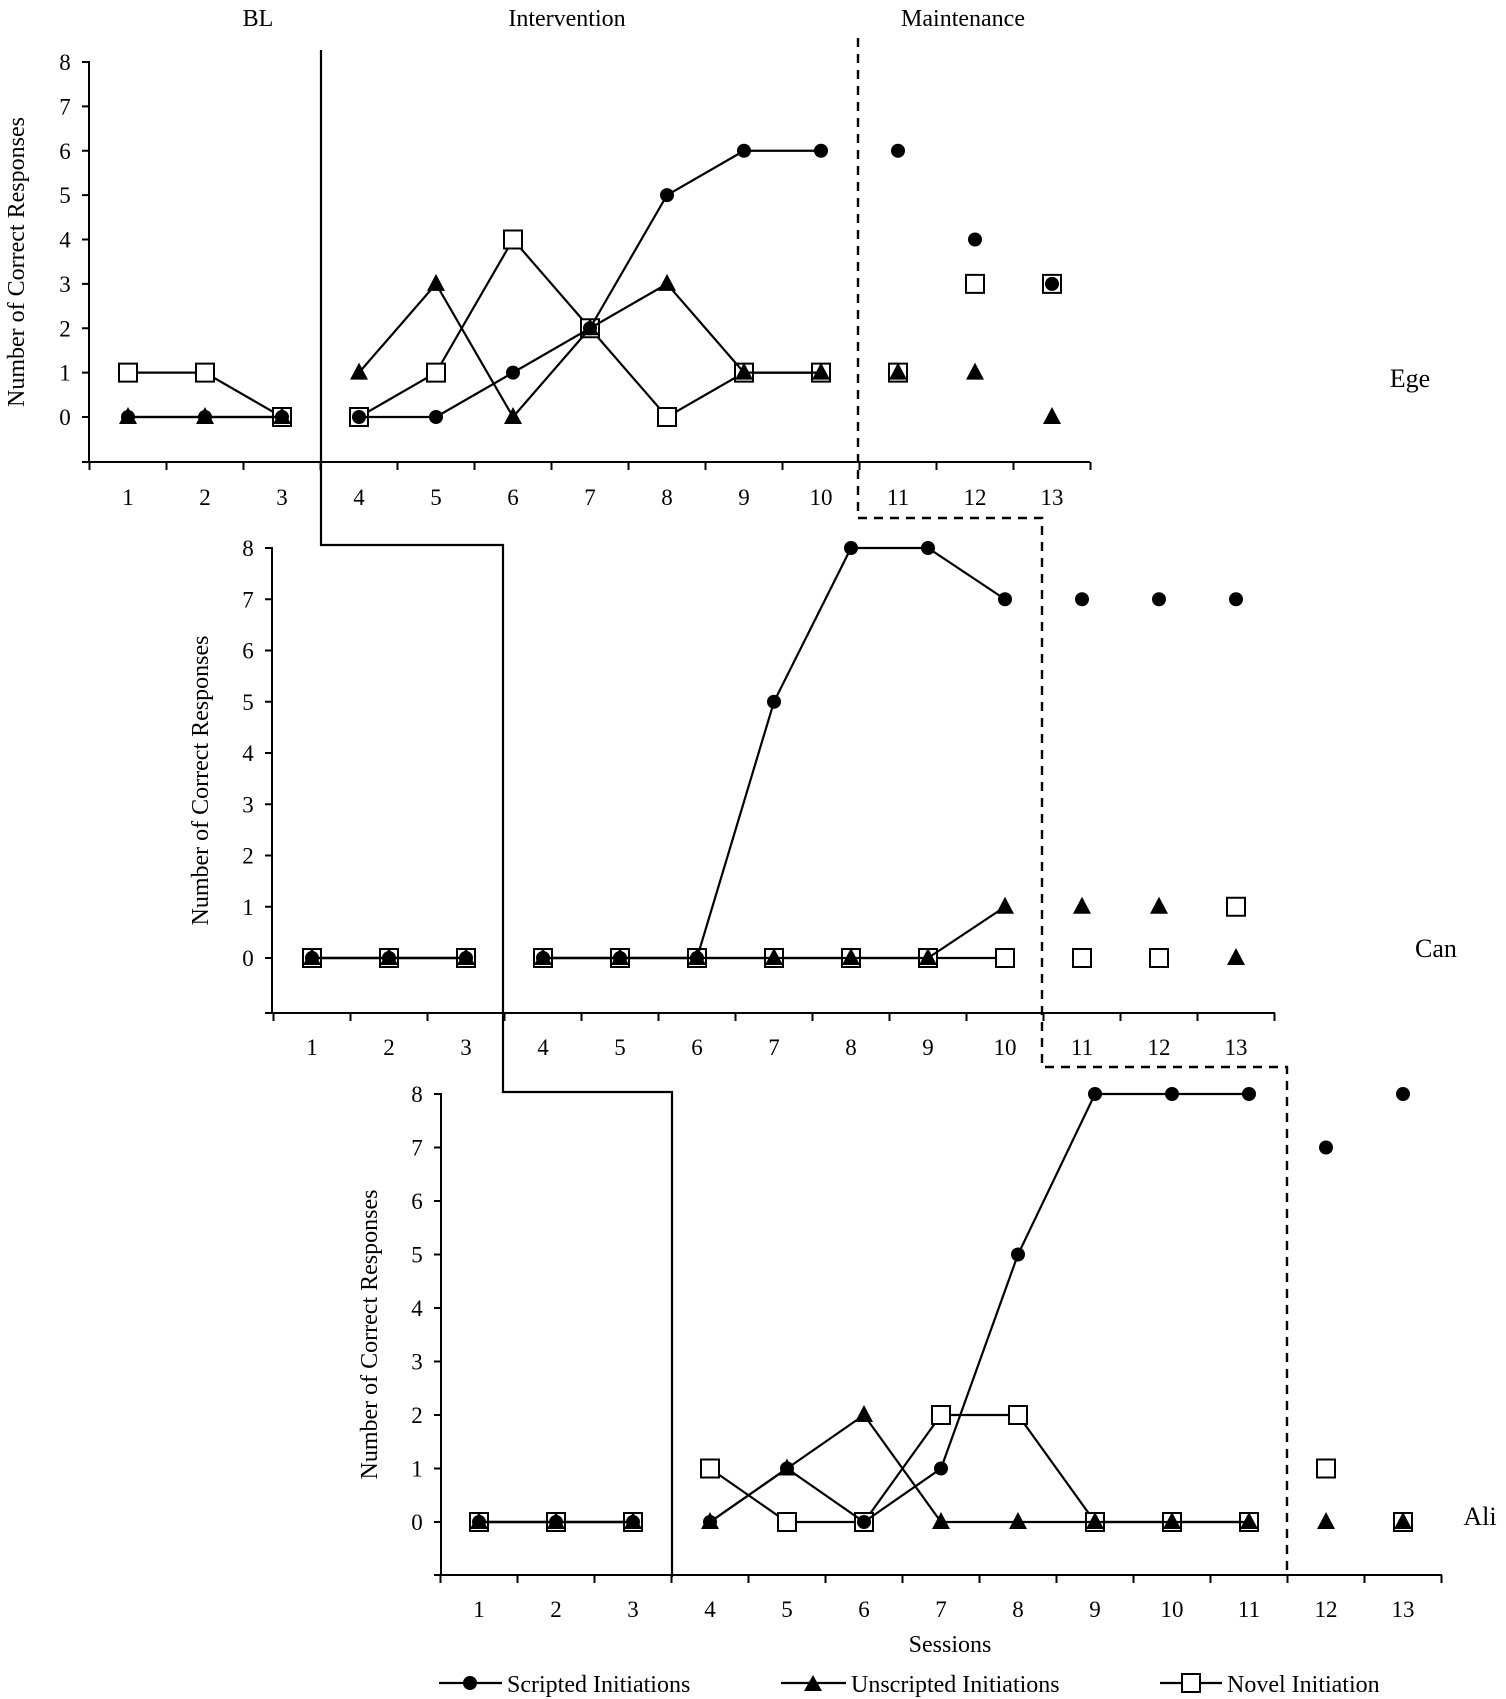 The height and width of the screenshot is (1699, 1506). Describe the element at coordinates (556, 1609) in the screenshot. I see `x-tick-label: 2` at that location.